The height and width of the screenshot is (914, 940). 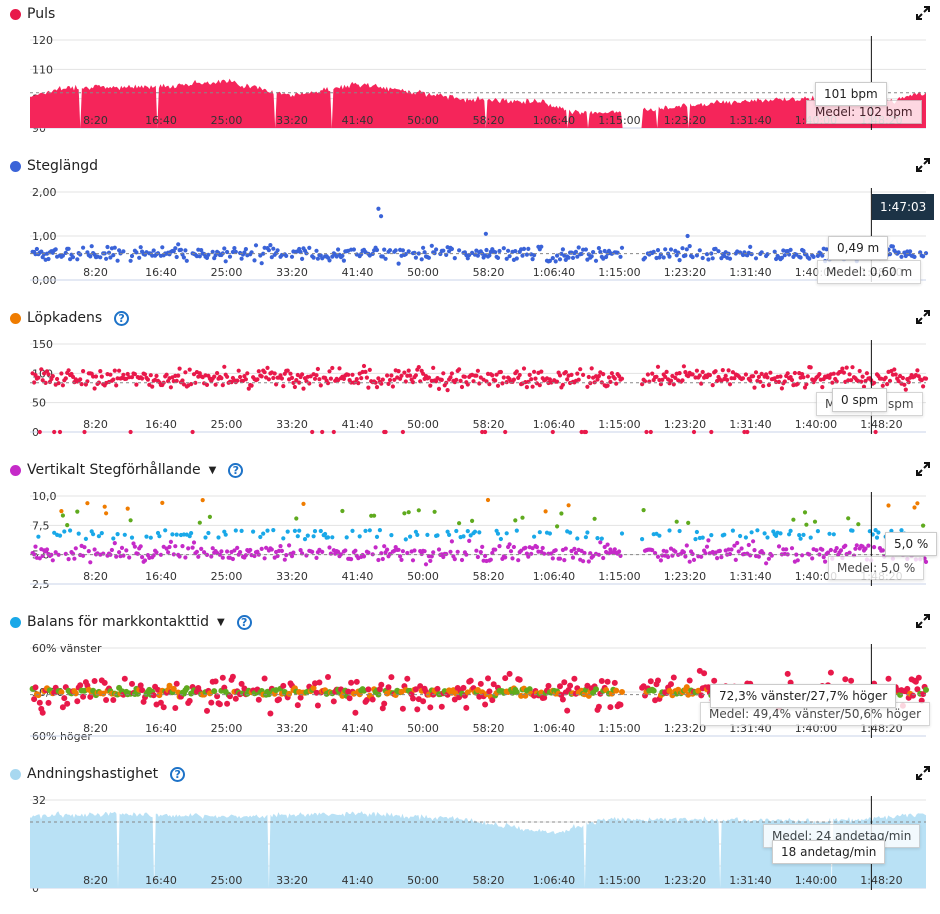 I want to click on x-tick-label: 1:06:40, so click(x=554, y=120).